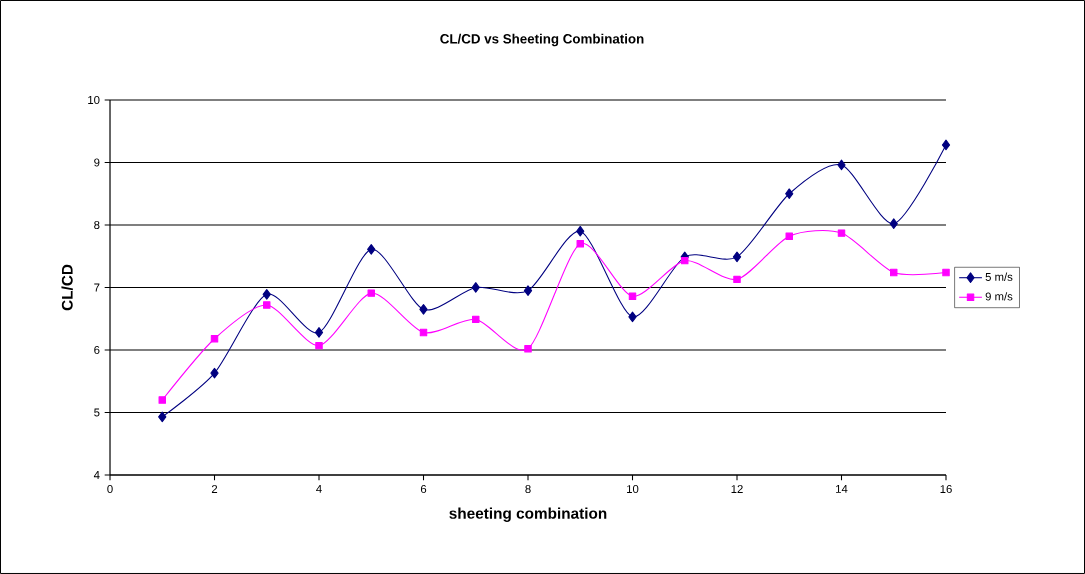 The image size is (1085, 574). Describe the element at coordinates (97, 162) in the screenshot. I see `y-tick-label: 9` at that location.